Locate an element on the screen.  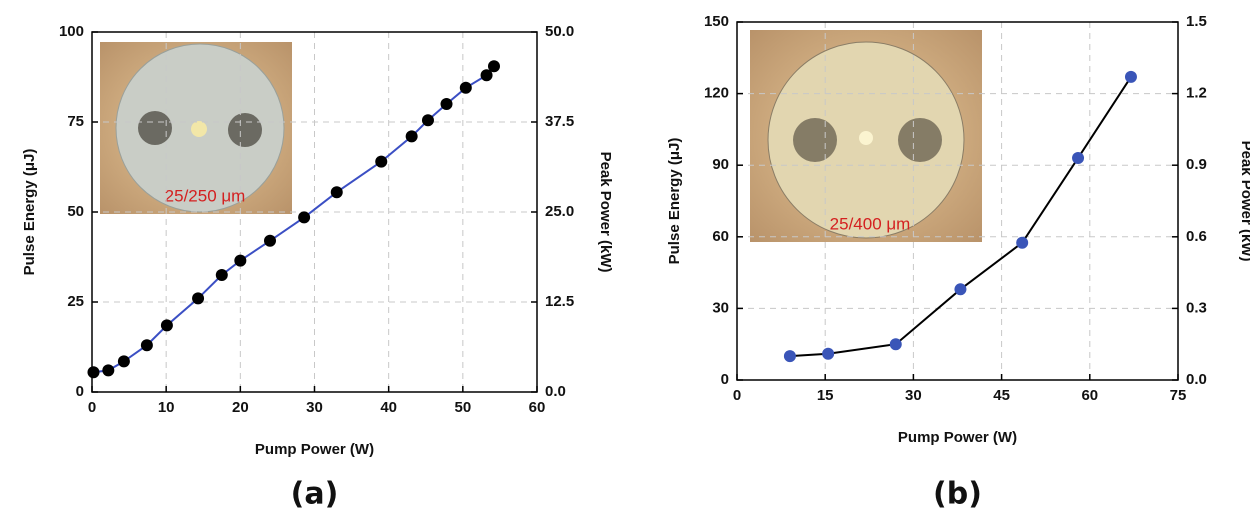
y-tick-label: 30 is located at coordinates (720, 307).